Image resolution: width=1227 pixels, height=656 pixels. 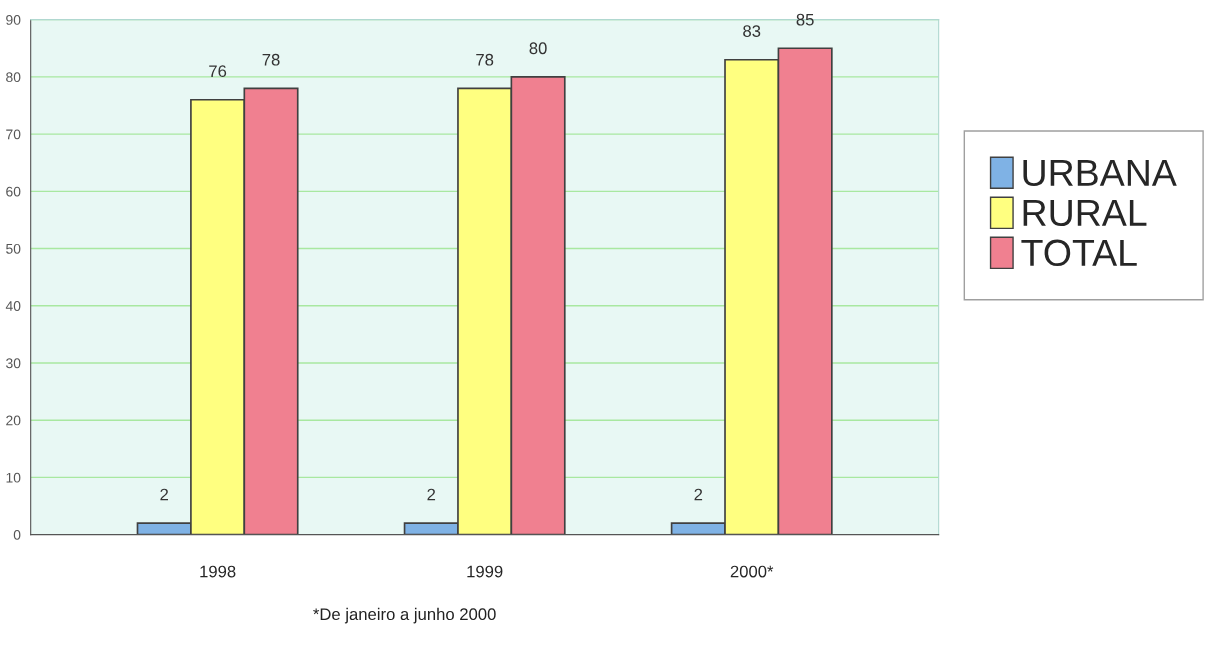 What do you see at coordinates (13, 77) in the screenshot?
I see `y-tick-label: 80` at bounding box center [13, 77].